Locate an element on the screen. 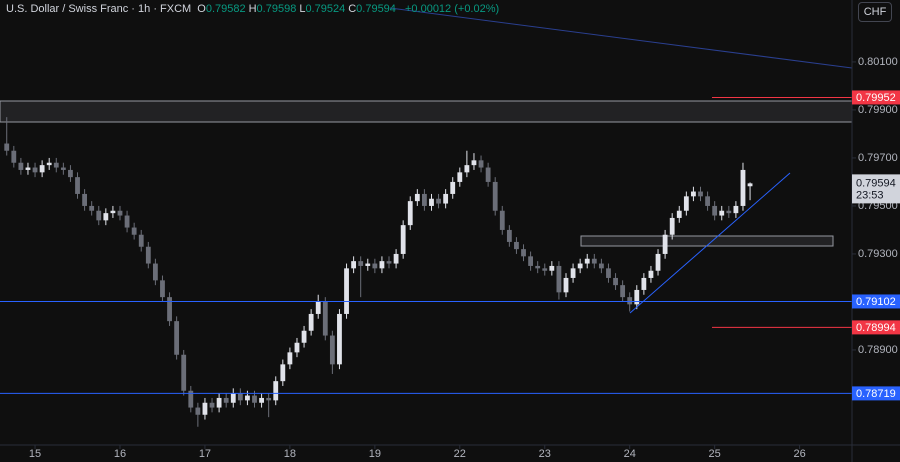  x-tick-label: 19 is located at coordinates (375, 454).